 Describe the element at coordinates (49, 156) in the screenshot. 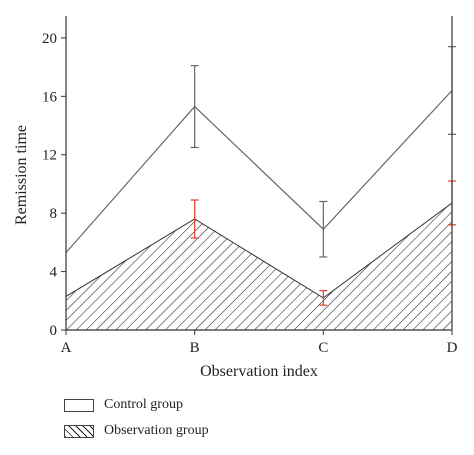

I see `y-tick-label-12: 12` at that location.